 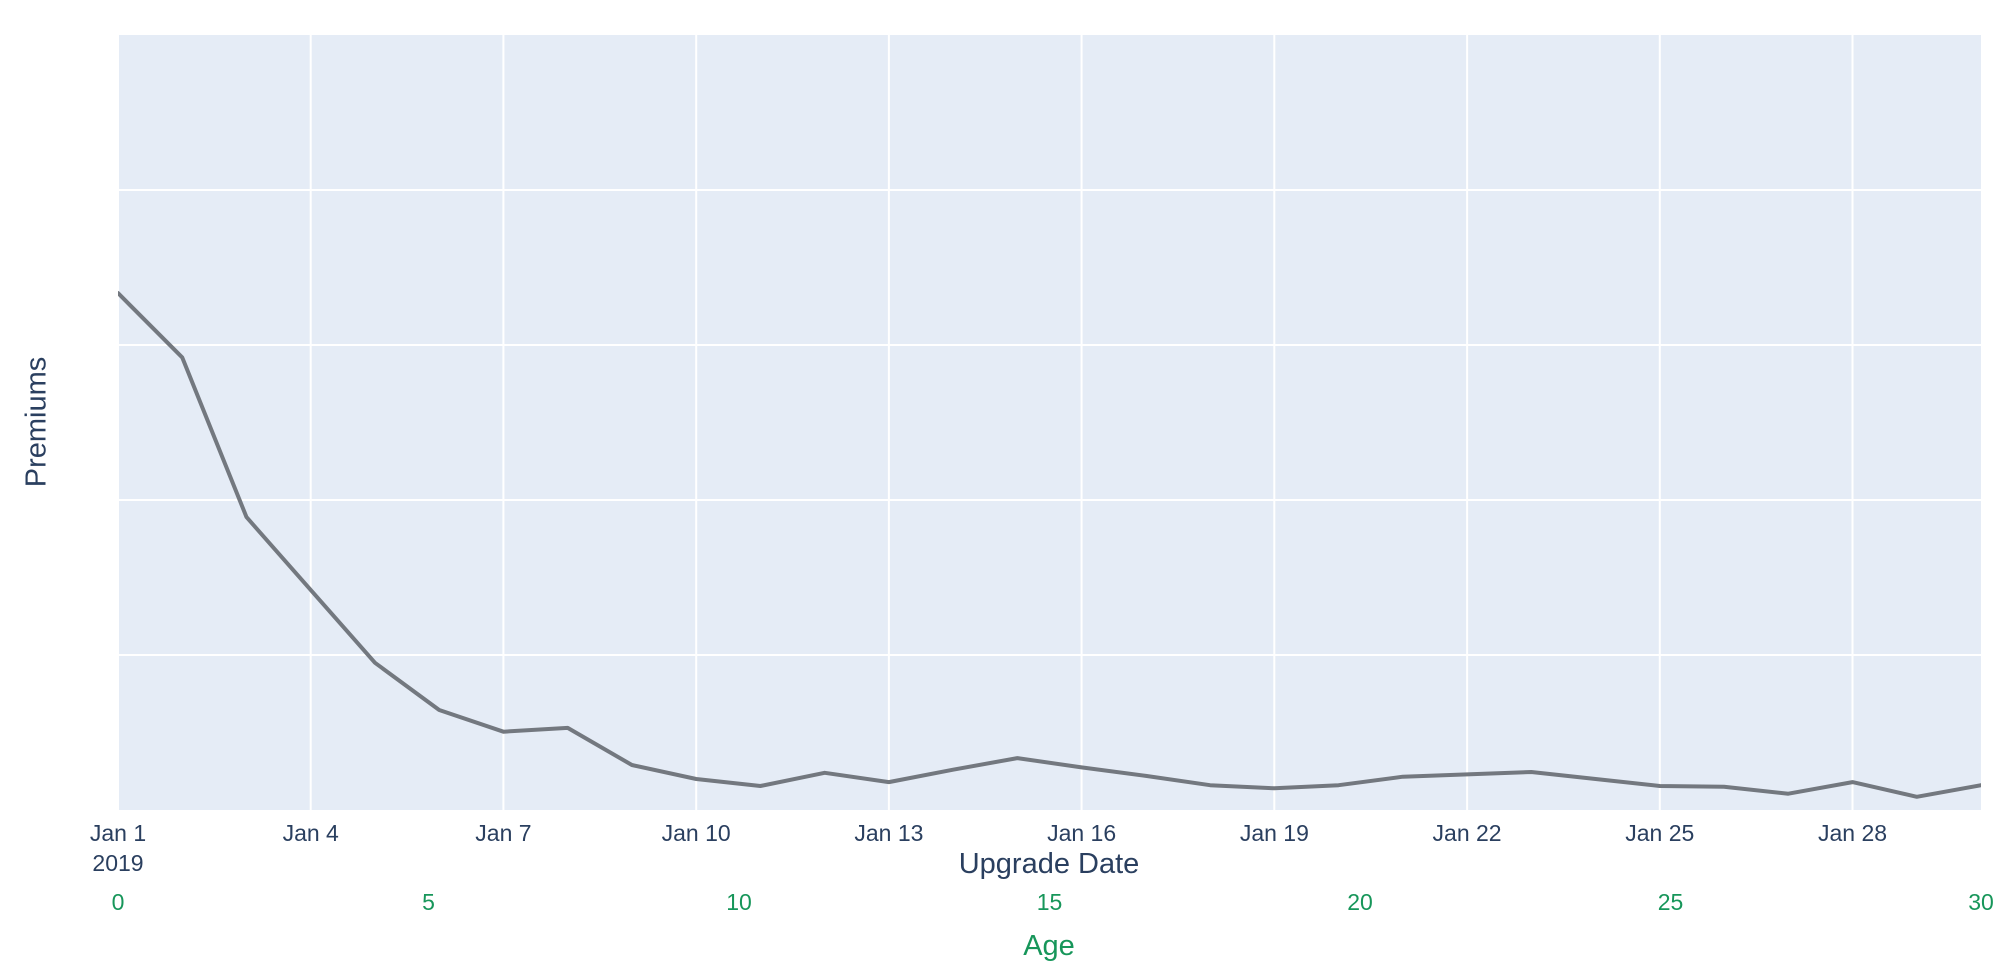 I want to click on x-tick-label: Jan 13, so click(x=889, y=833).